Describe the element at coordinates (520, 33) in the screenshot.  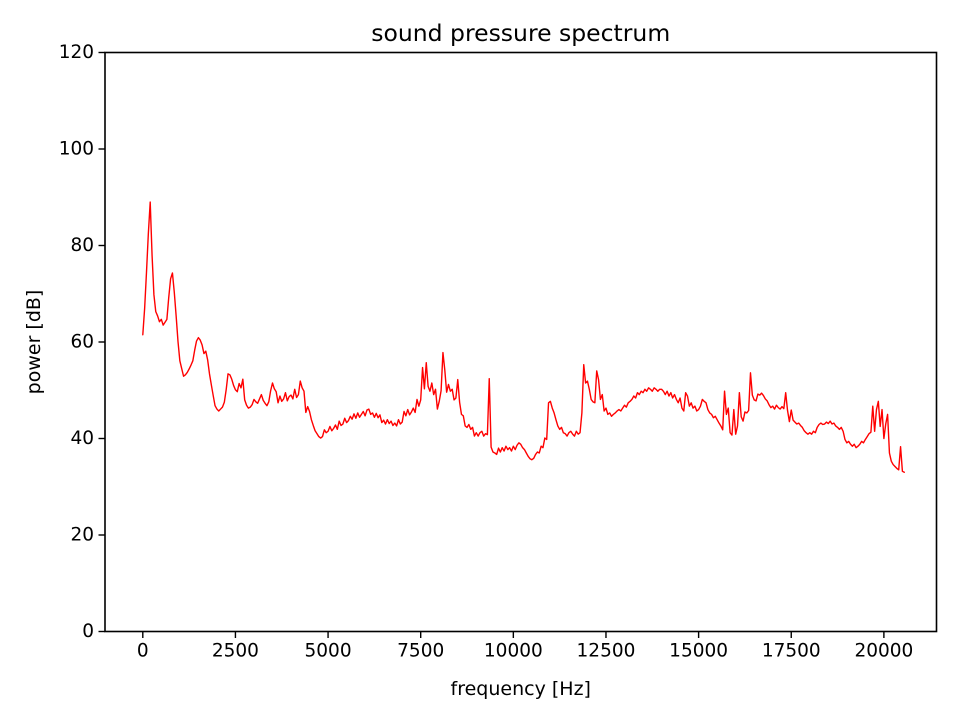
I see `chart-title: sound pressure spectrum` at that location.